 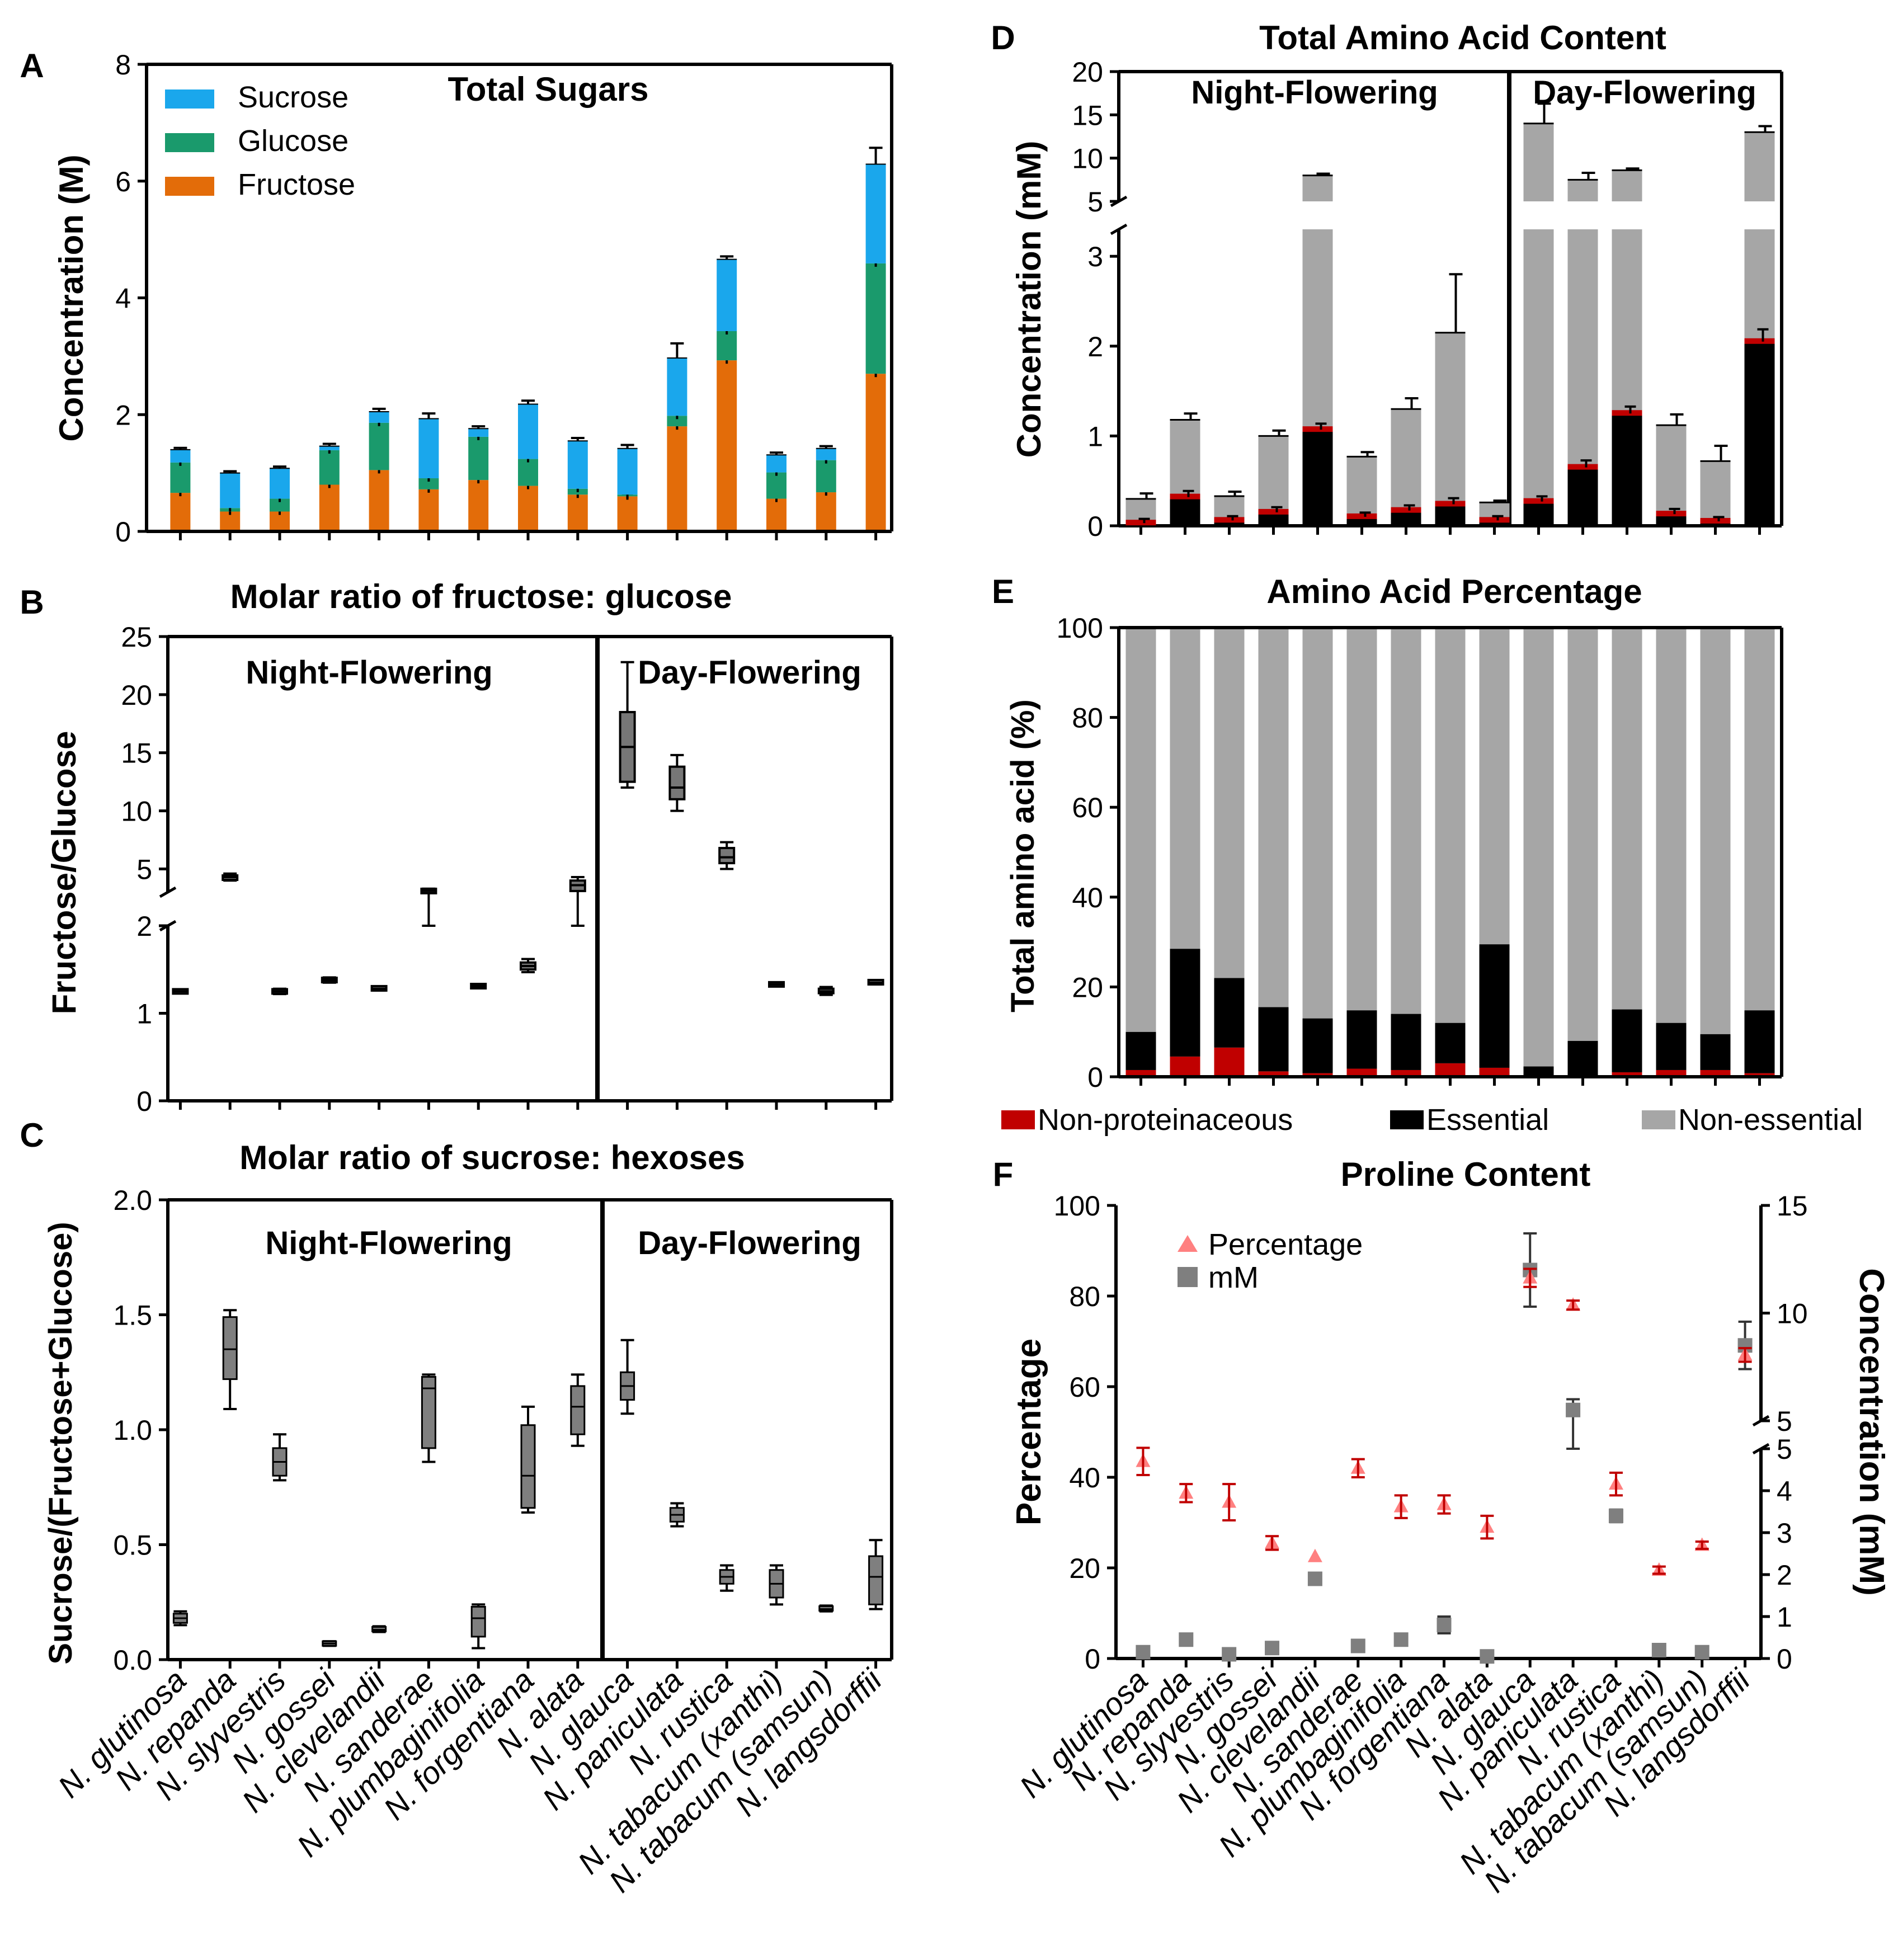 I want to click on panel-a-legend-label: Sucrose, so click(x=293, y=97).